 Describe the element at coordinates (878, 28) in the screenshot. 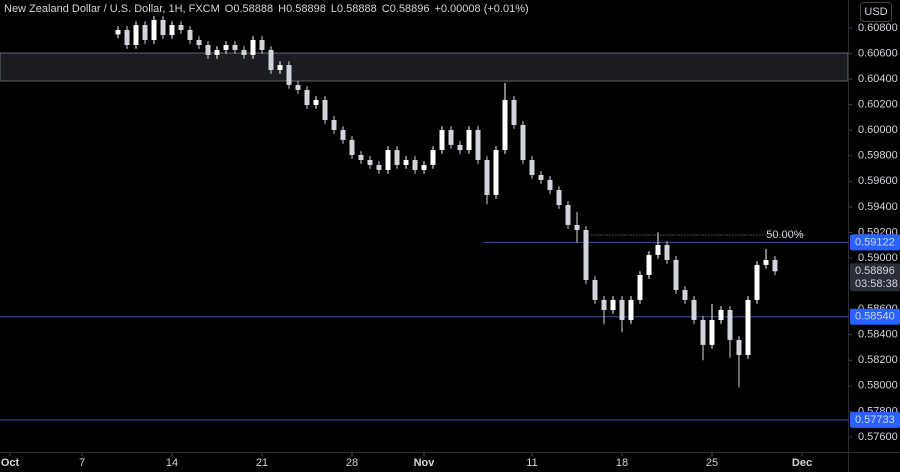

I see `y-tick-label: 0.60800` at that location.